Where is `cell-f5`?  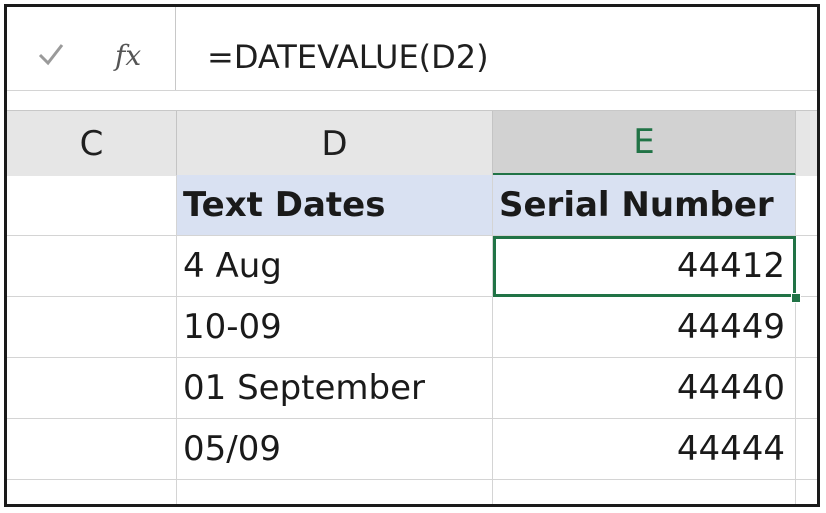
cell-f5 is located at coordinates (806, 449).